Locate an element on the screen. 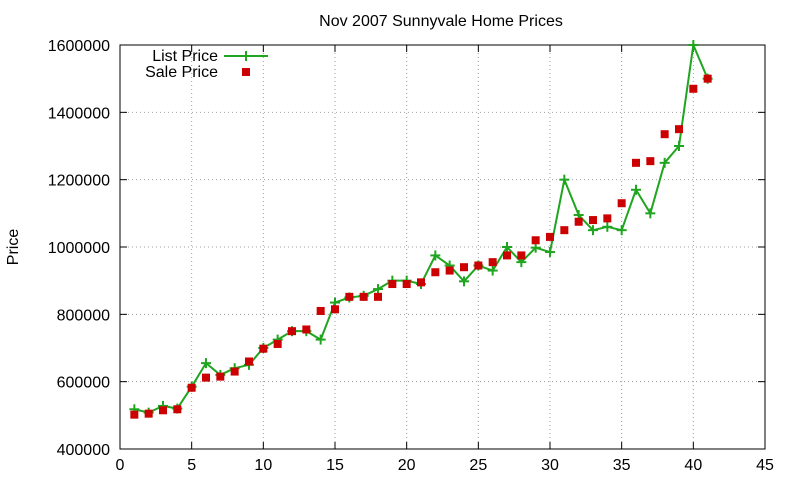 Image resolution: width=800 pixels, height=480 pixels. y-tick-label: 600000 is located at coordinates (83, 383).